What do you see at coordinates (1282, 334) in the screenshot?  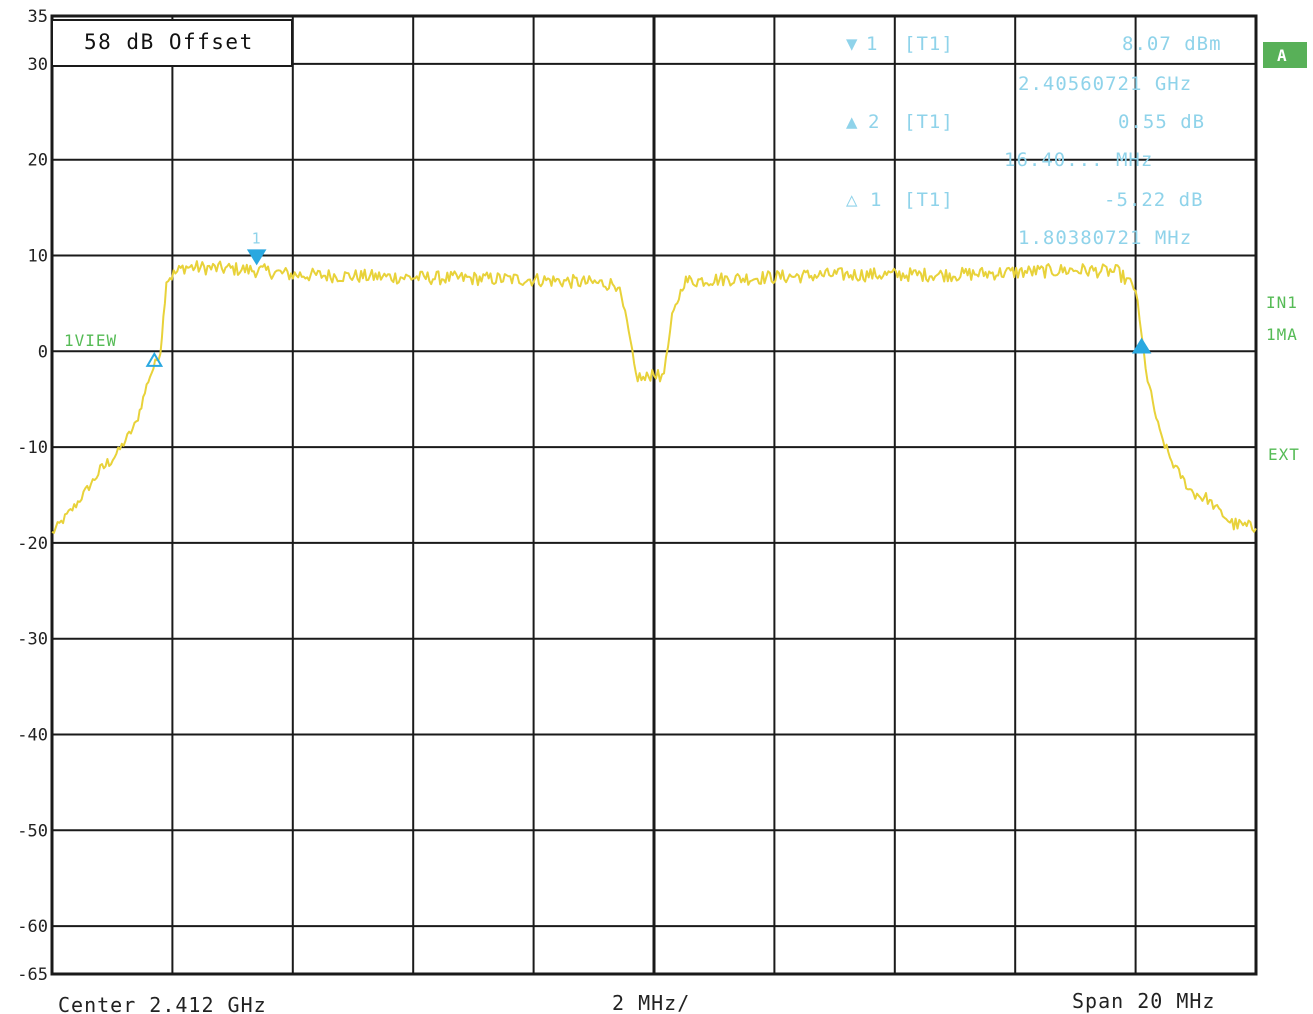 I see `max-hold-label: 1MA` at bounding box center [1282, 334].